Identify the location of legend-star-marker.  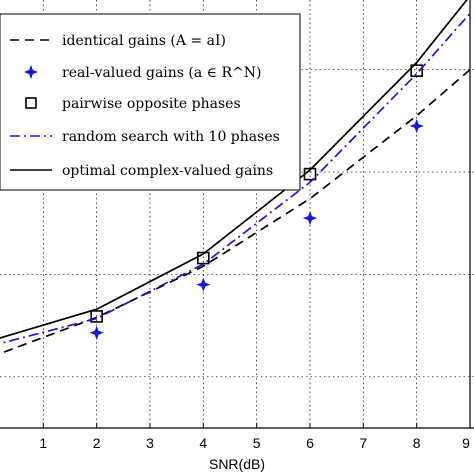
(31, 72).